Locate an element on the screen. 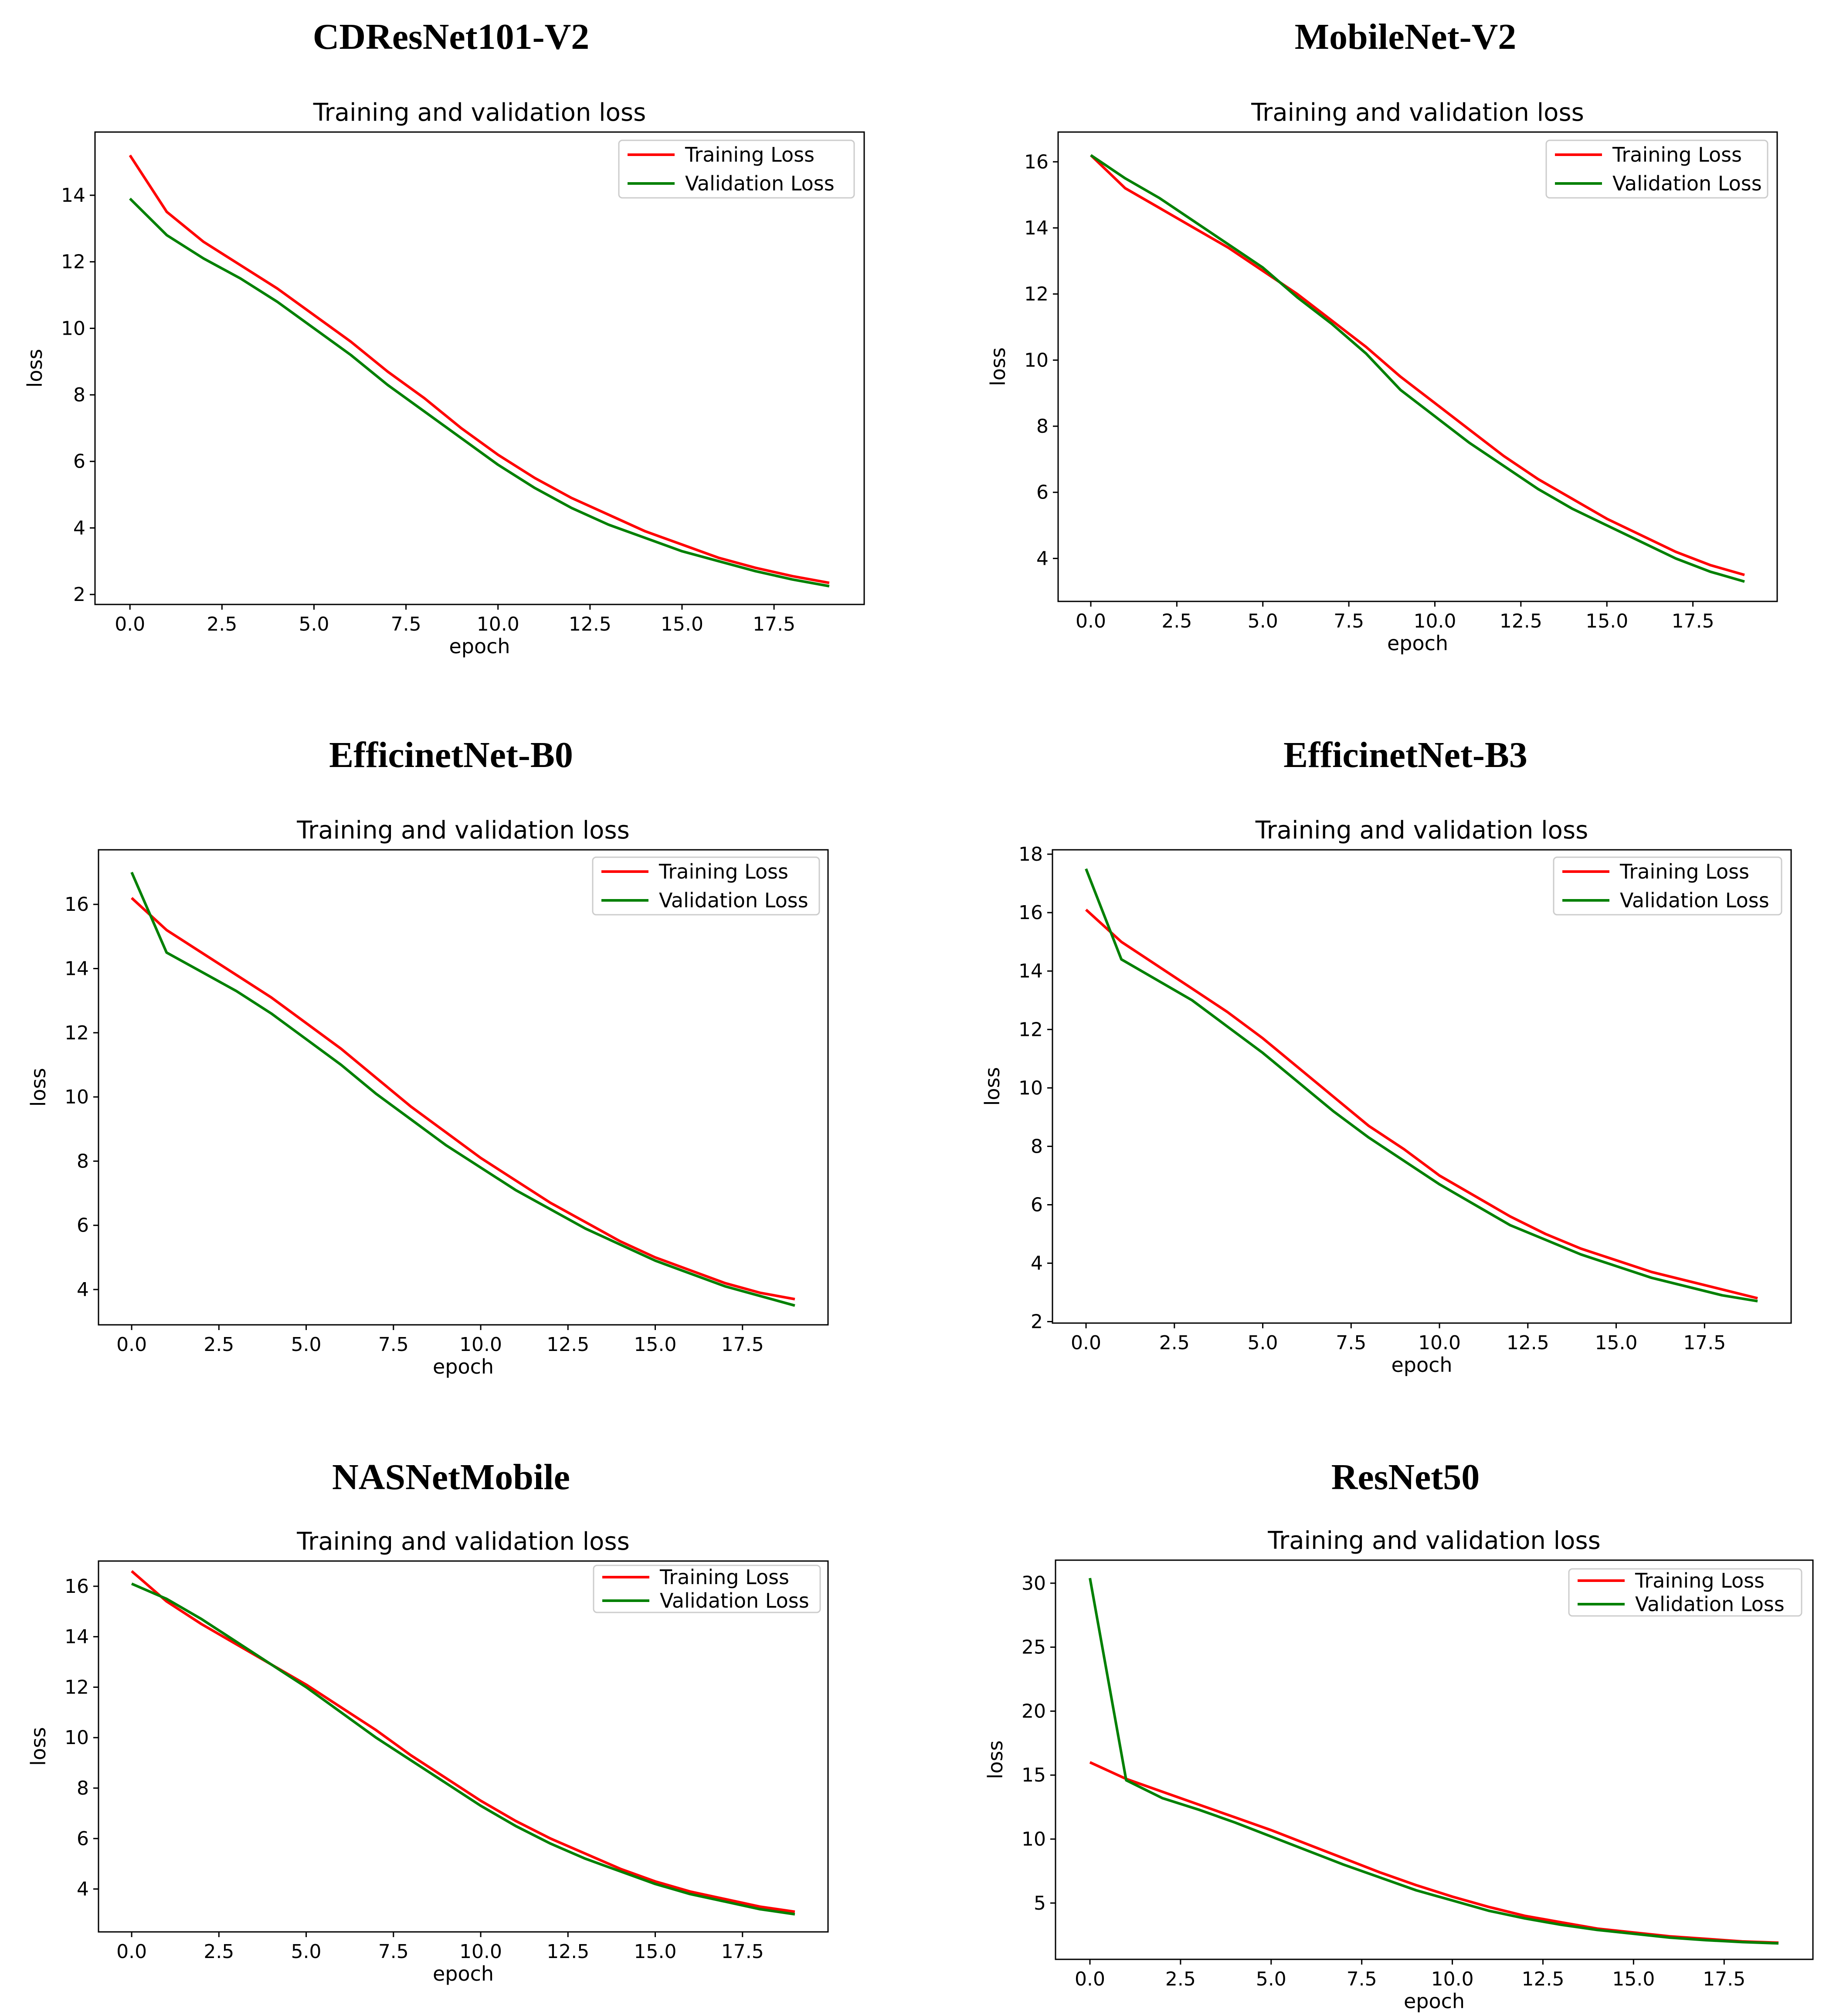  y-tick-label: 18 is located at coordinates (1030, 854).